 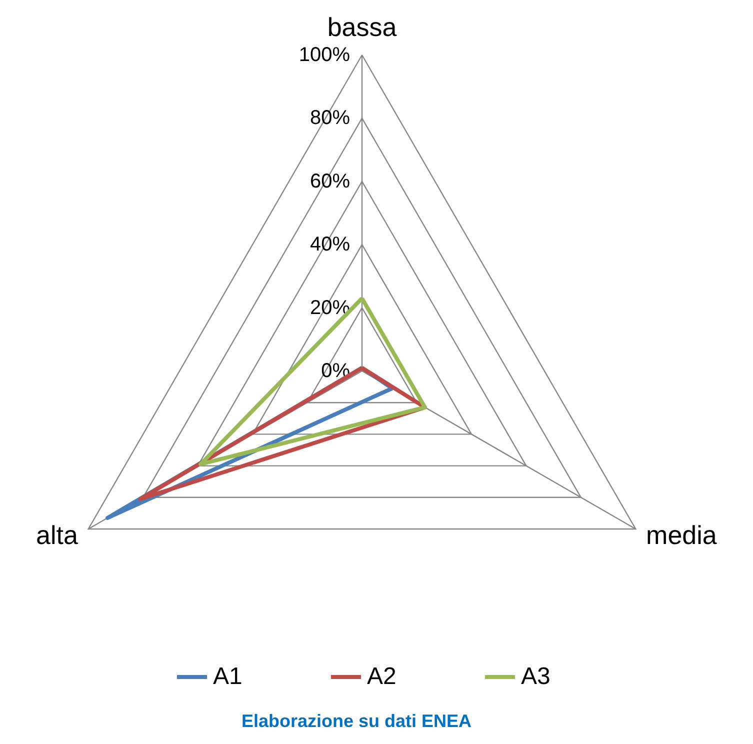 I want to click on spoke-label: bassa, so click(x=362, y=27).